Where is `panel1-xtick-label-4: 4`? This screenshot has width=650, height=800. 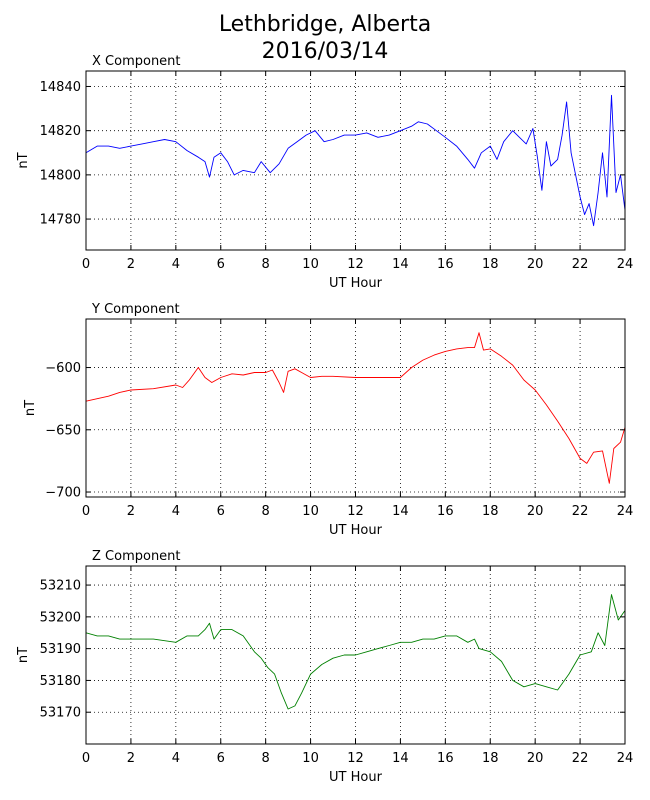
panel1-xtick-label-4: 4 is located at coordinates (176, 264).